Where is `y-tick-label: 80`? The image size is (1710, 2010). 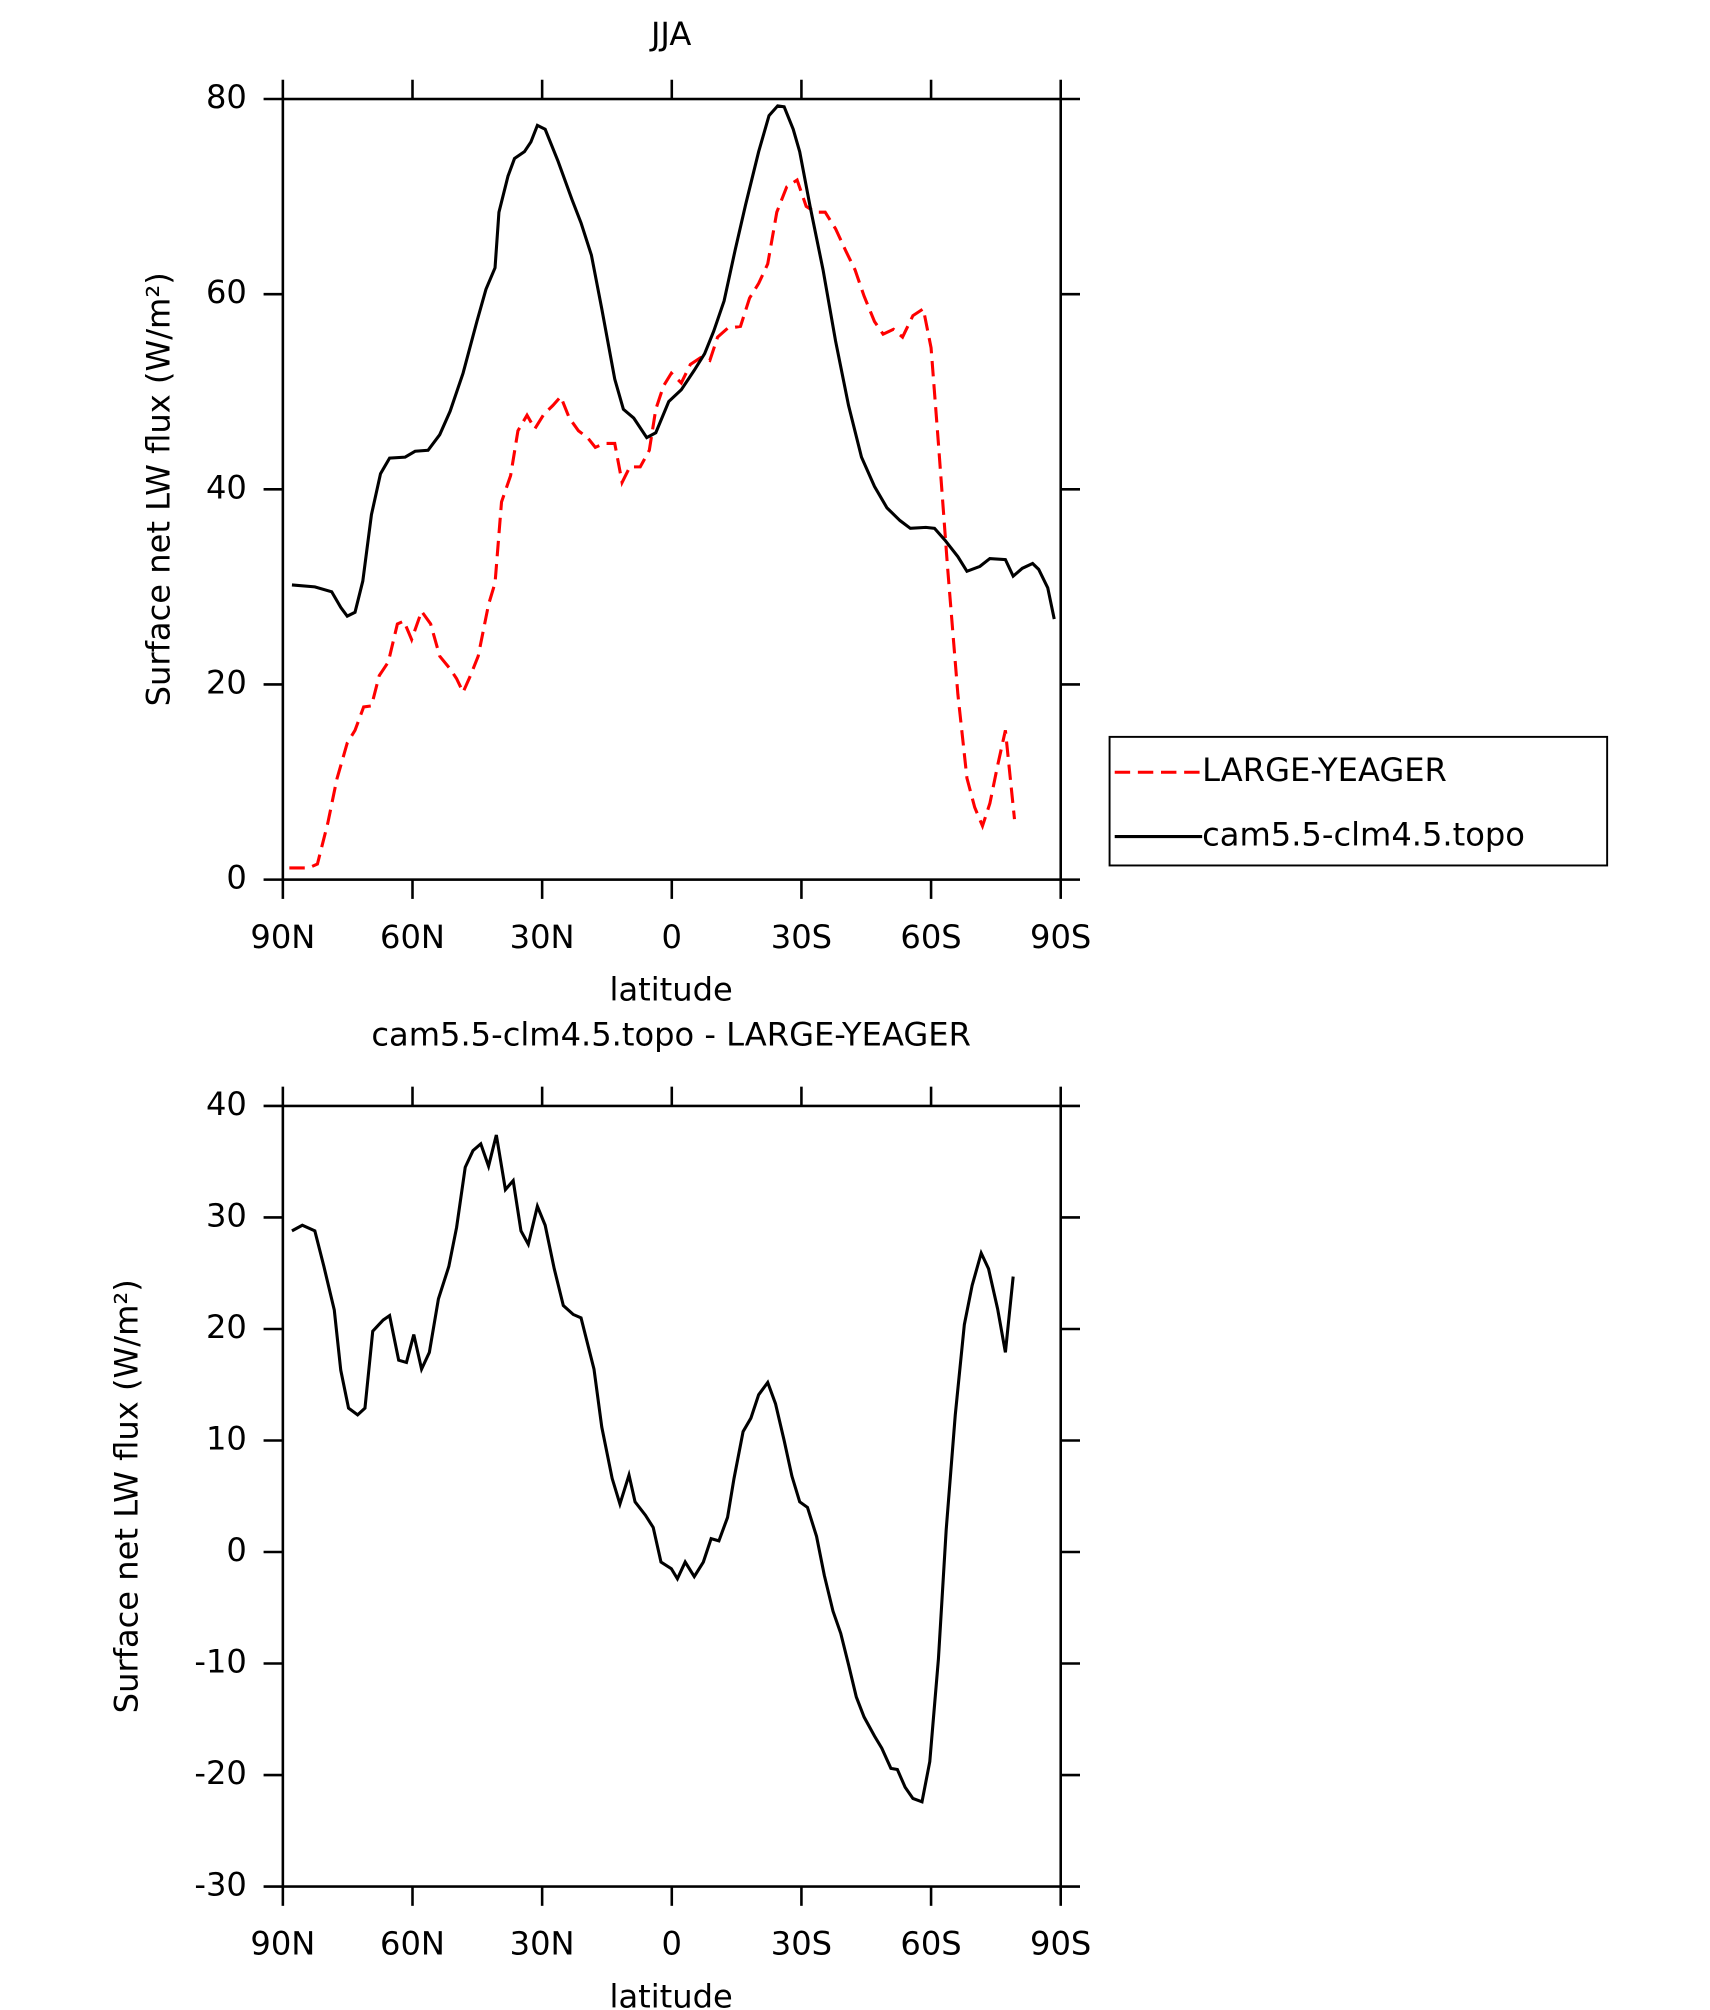 y-tick-label: 80 is located at coordinates (226, 97).